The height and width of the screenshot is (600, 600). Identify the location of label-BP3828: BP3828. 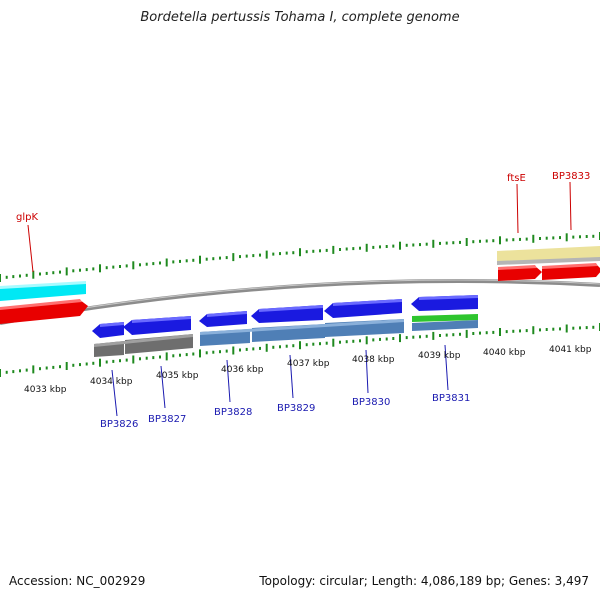
(233, 412).